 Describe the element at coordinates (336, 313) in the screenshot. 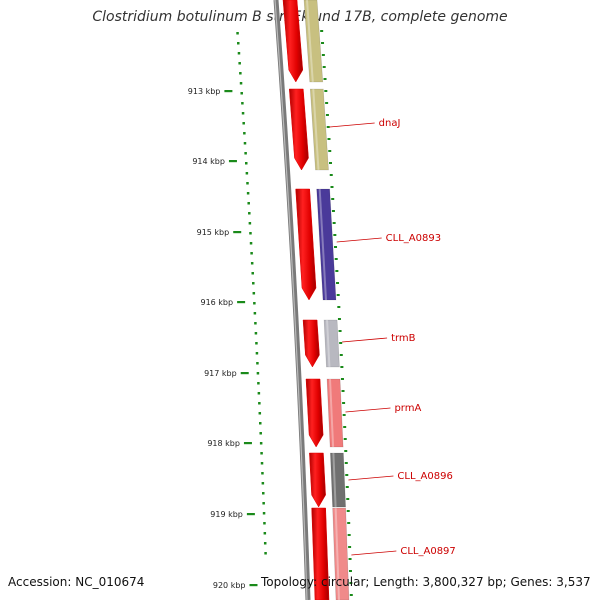

I see `gc-content-track-right` at that location.